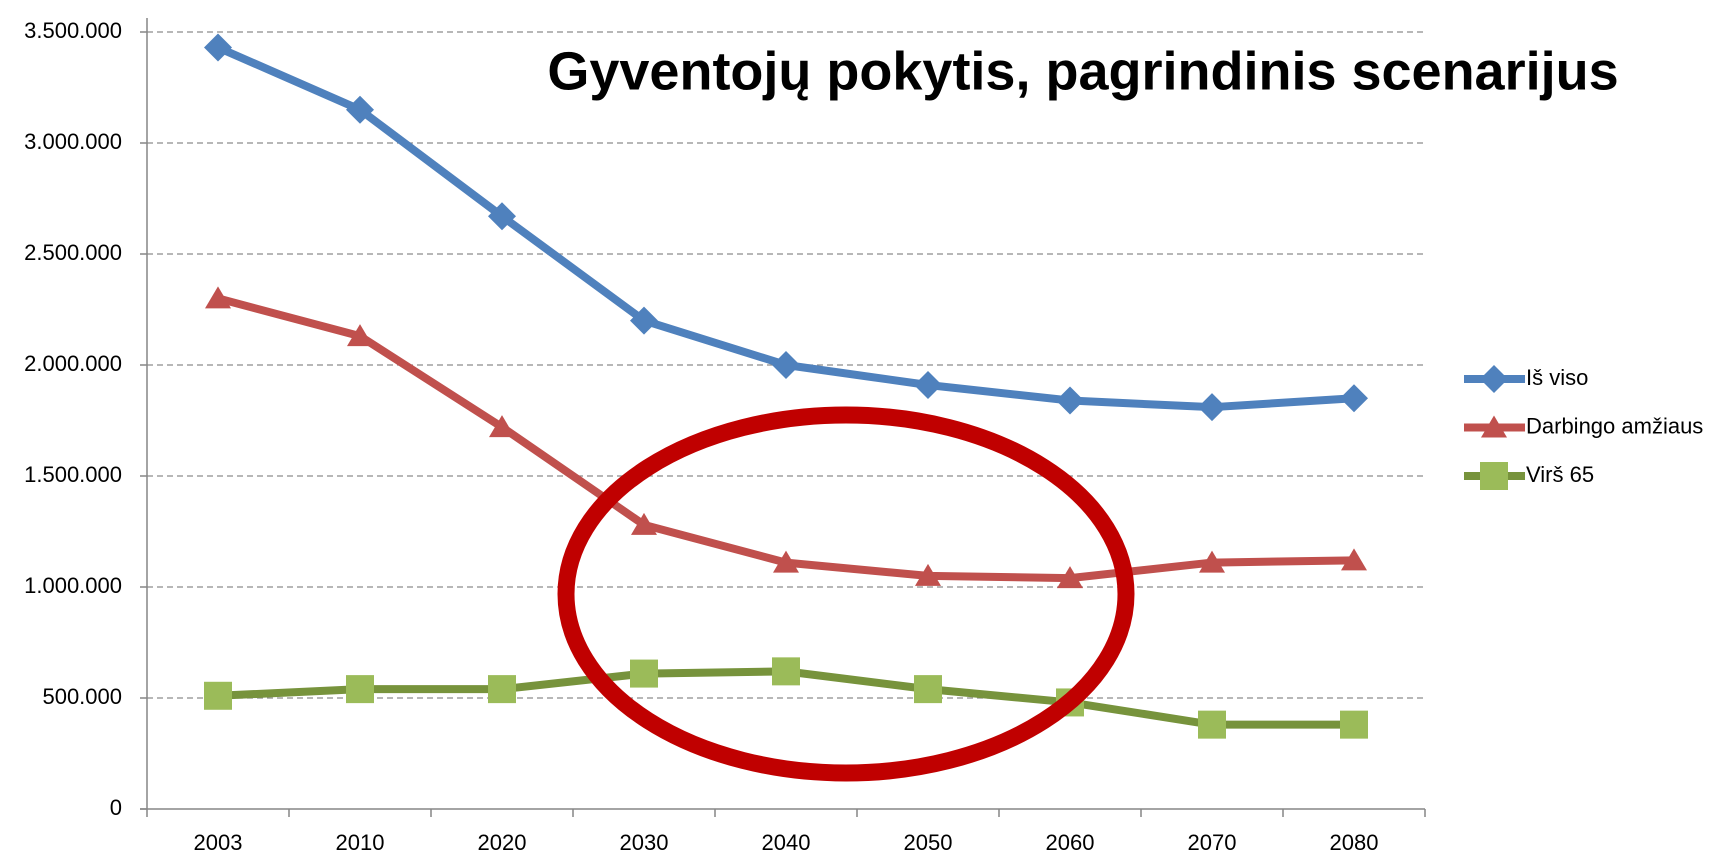 The height and width of the screenshot is (852, 1723). Describe the element at coordinates (73, 363) in the screenshot. I see `y-tick-label: 2.000.000` at that location.